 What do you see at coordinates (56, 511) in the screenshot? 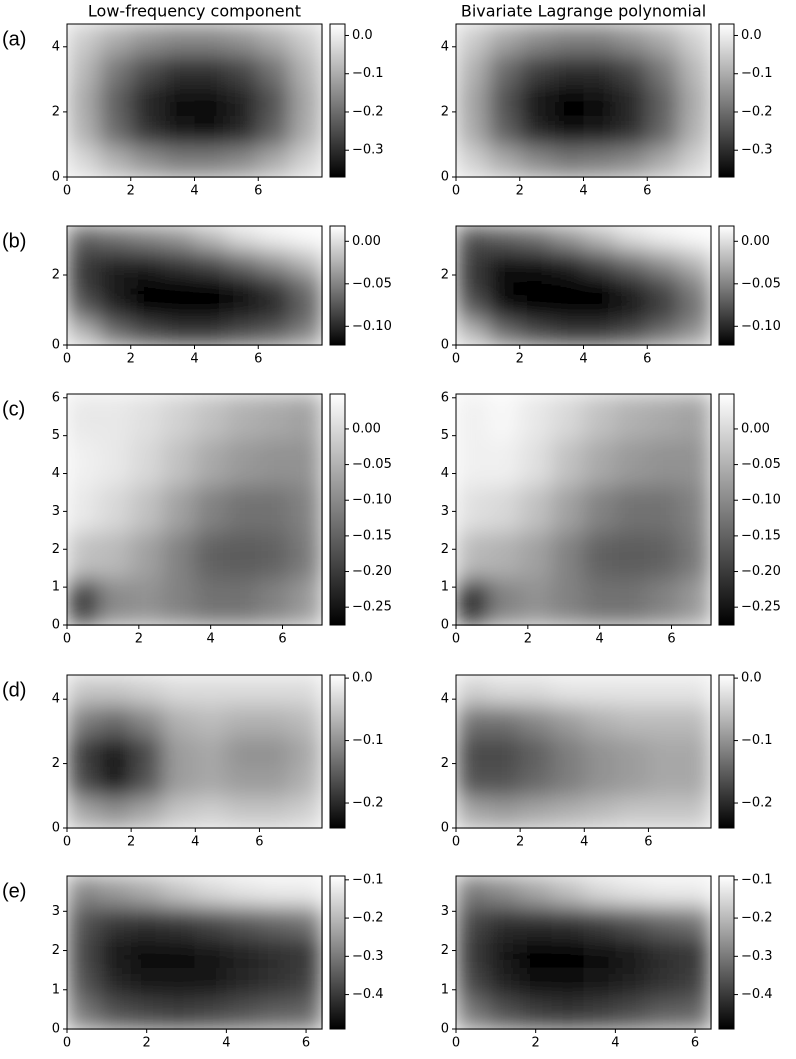
I see `y-tick-label: 3` at bounding box center [56, 511].